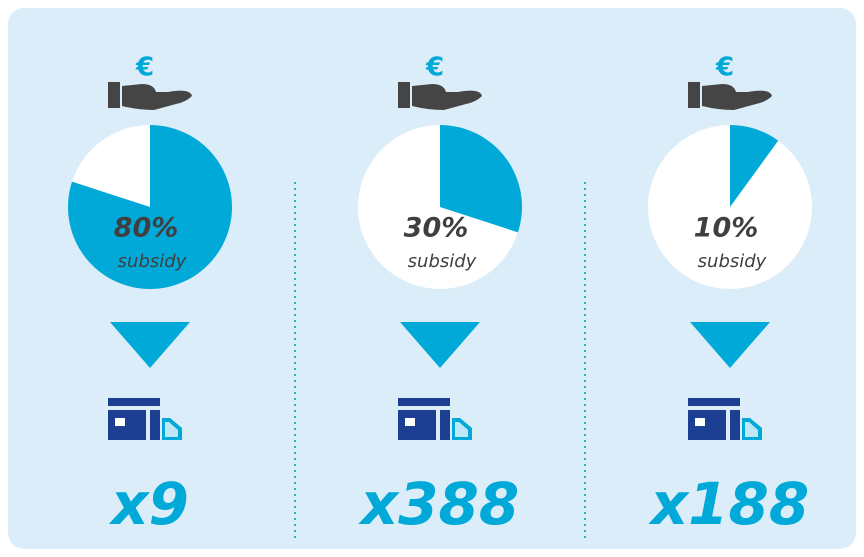 The height and width of the screenshot is (557, 864). Describe the element at coordinates (438, 504) in the screenshot. I see `multiplier: x388` at that location.